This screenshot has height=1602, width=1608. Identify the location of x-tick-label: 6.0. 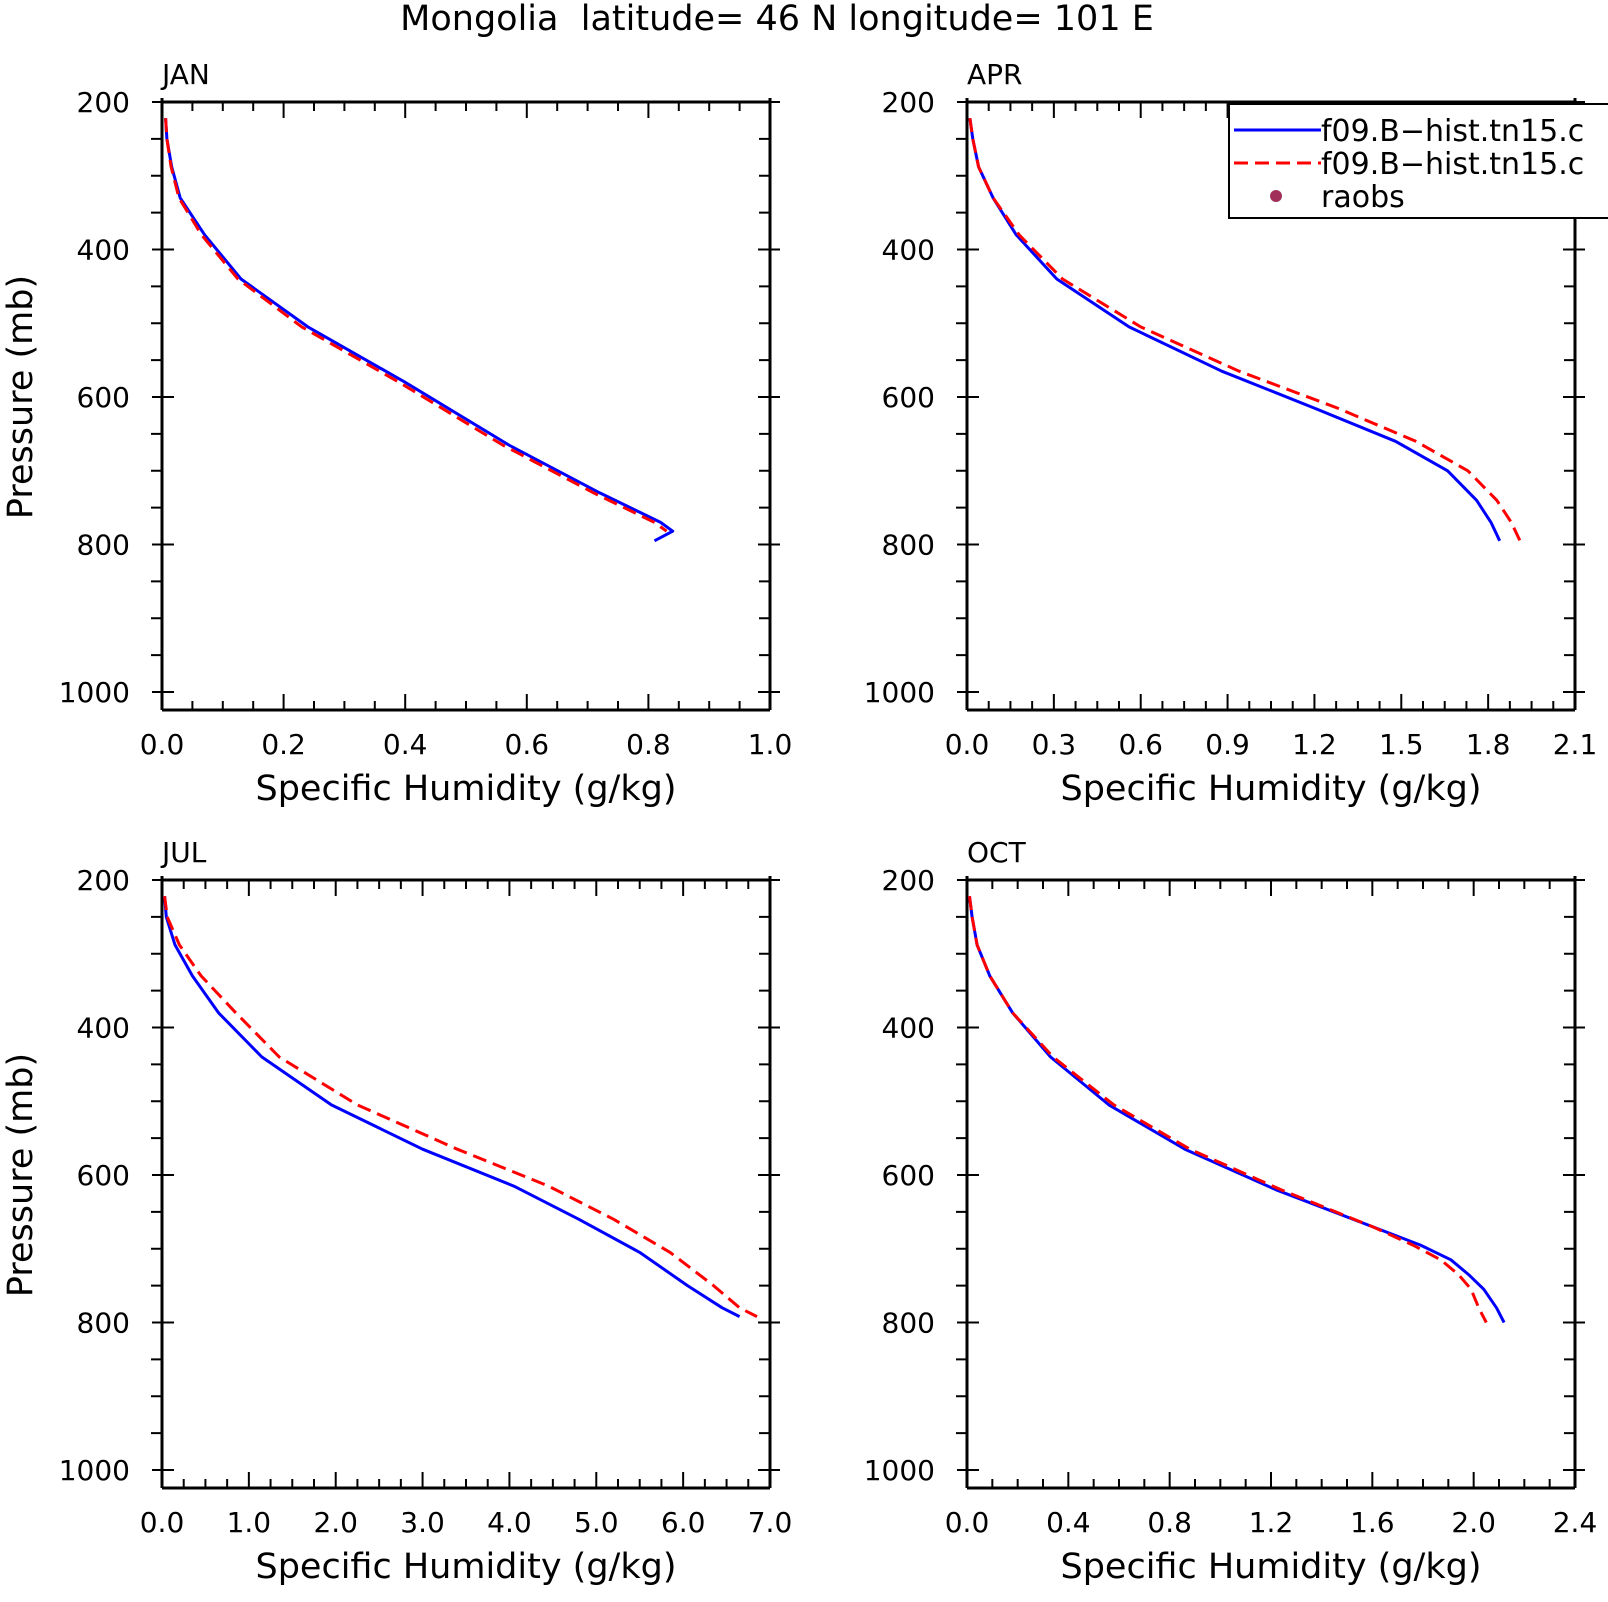
(683, 1522).